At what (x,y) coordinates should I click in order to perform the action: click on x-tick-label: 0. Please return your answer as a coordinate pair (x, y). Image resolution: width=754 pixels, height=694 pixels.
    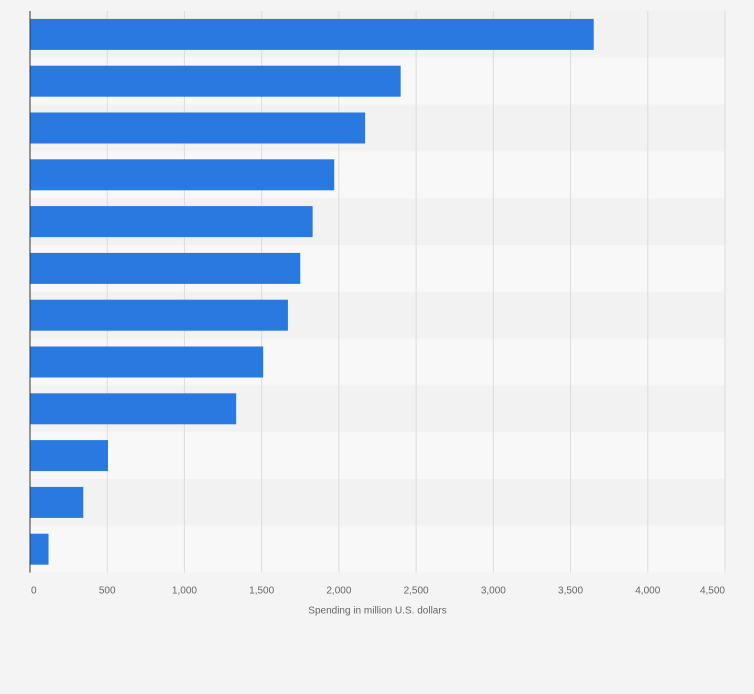
    Looking at the image, I should click on (34, 591).